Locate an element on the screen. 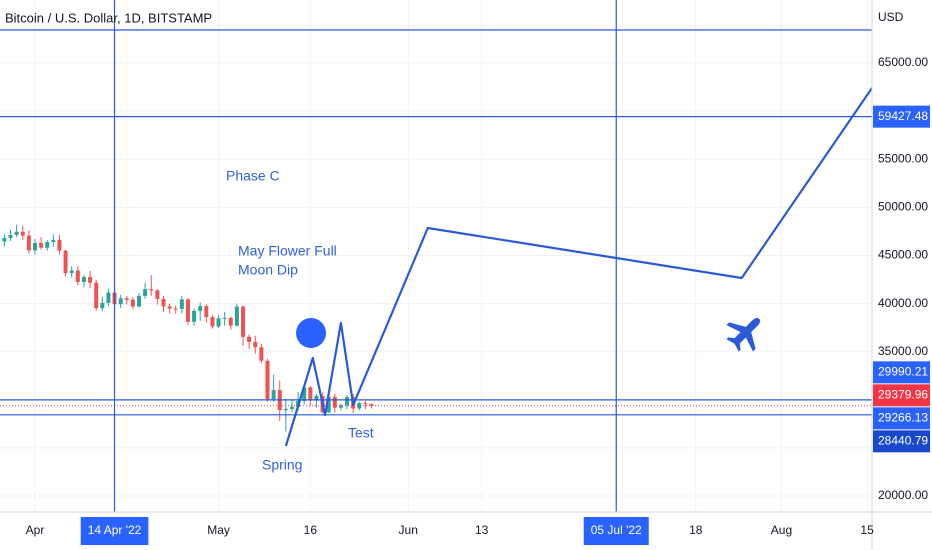 The height and width of the screenshot is (550, 932). airplane-icon is located at coordinates (743, 334).